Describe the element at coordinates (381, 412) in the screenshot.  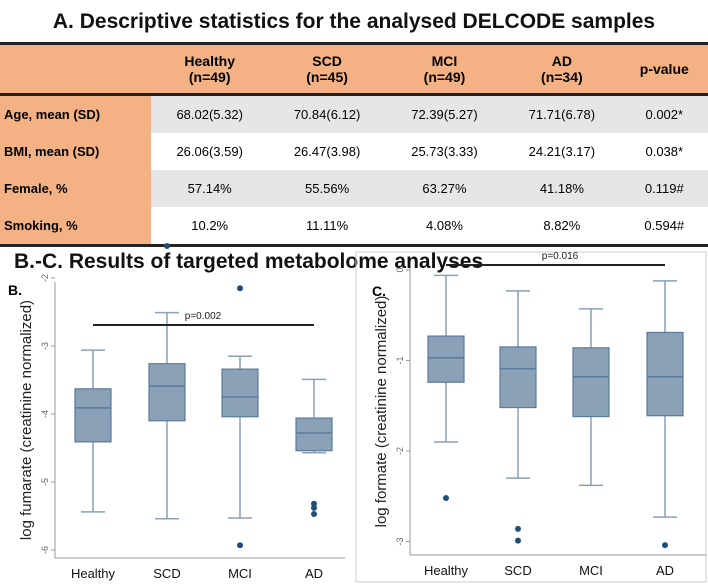
I see `y-axis-label: log formate (creatinine normalized)` at that location.